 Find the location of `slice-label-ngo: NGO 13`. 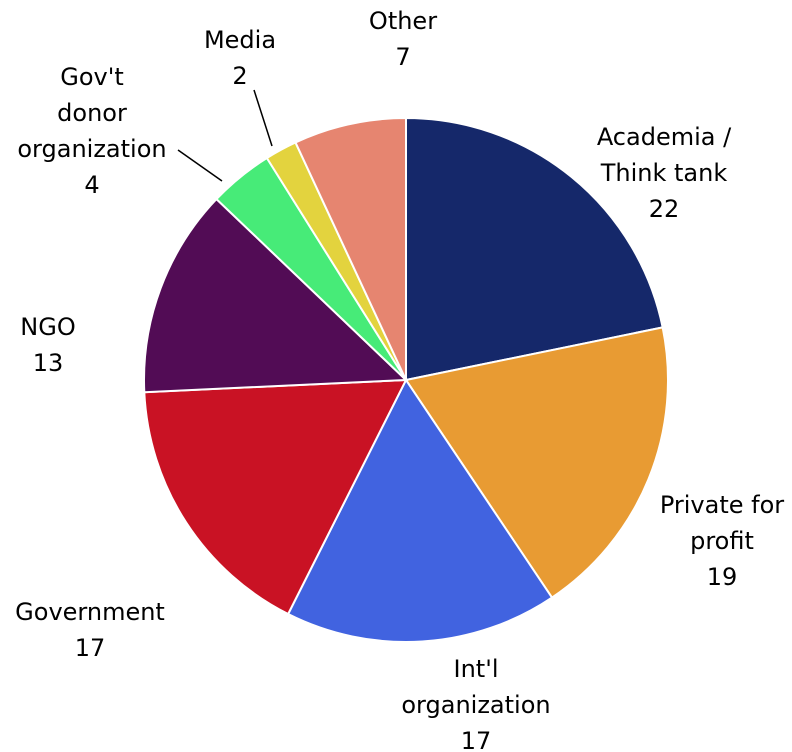

slice-label-ngo: NGO 13 is located at coordinates (47, 345).